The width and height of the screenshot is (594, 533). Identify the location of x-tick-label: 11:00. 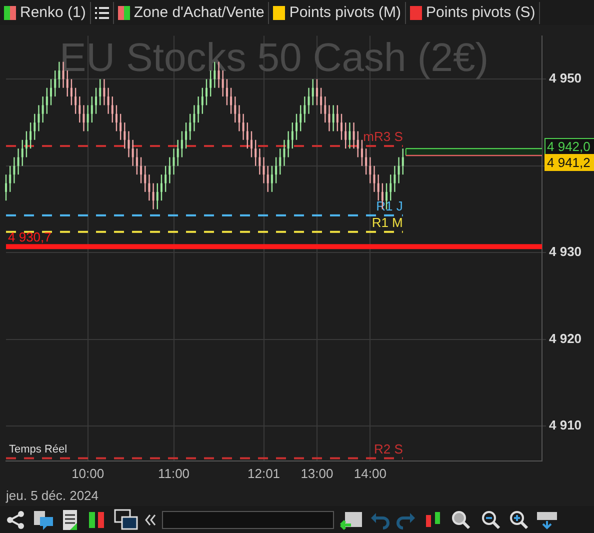
(174, 474).